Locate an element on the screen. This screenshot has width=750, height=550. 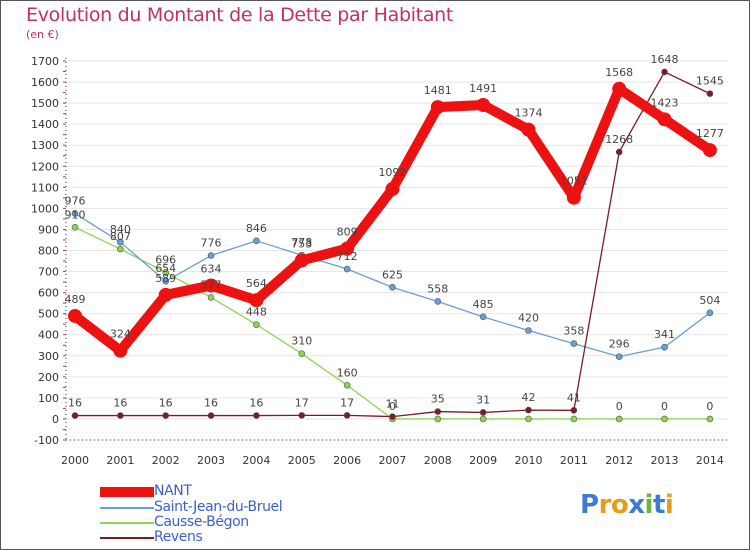
data-point-saint-jean-du-bruel-2000 is located at coordinates (75, 213).